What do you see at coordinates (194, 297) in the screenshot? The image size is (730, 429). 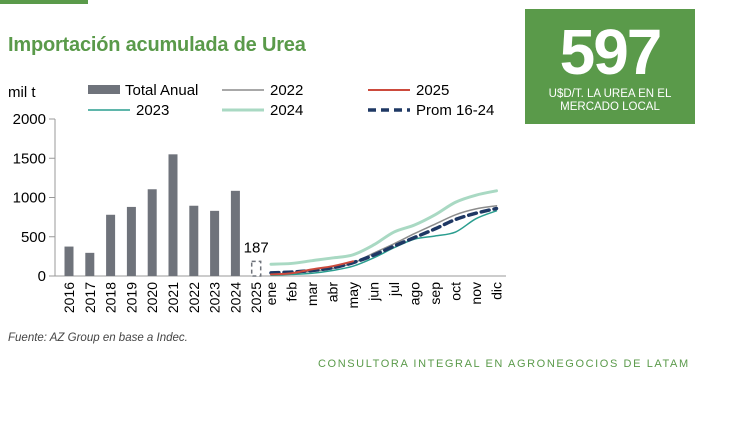 I see `x-tick-label-year: 2022` at bounding box center [194, 297].